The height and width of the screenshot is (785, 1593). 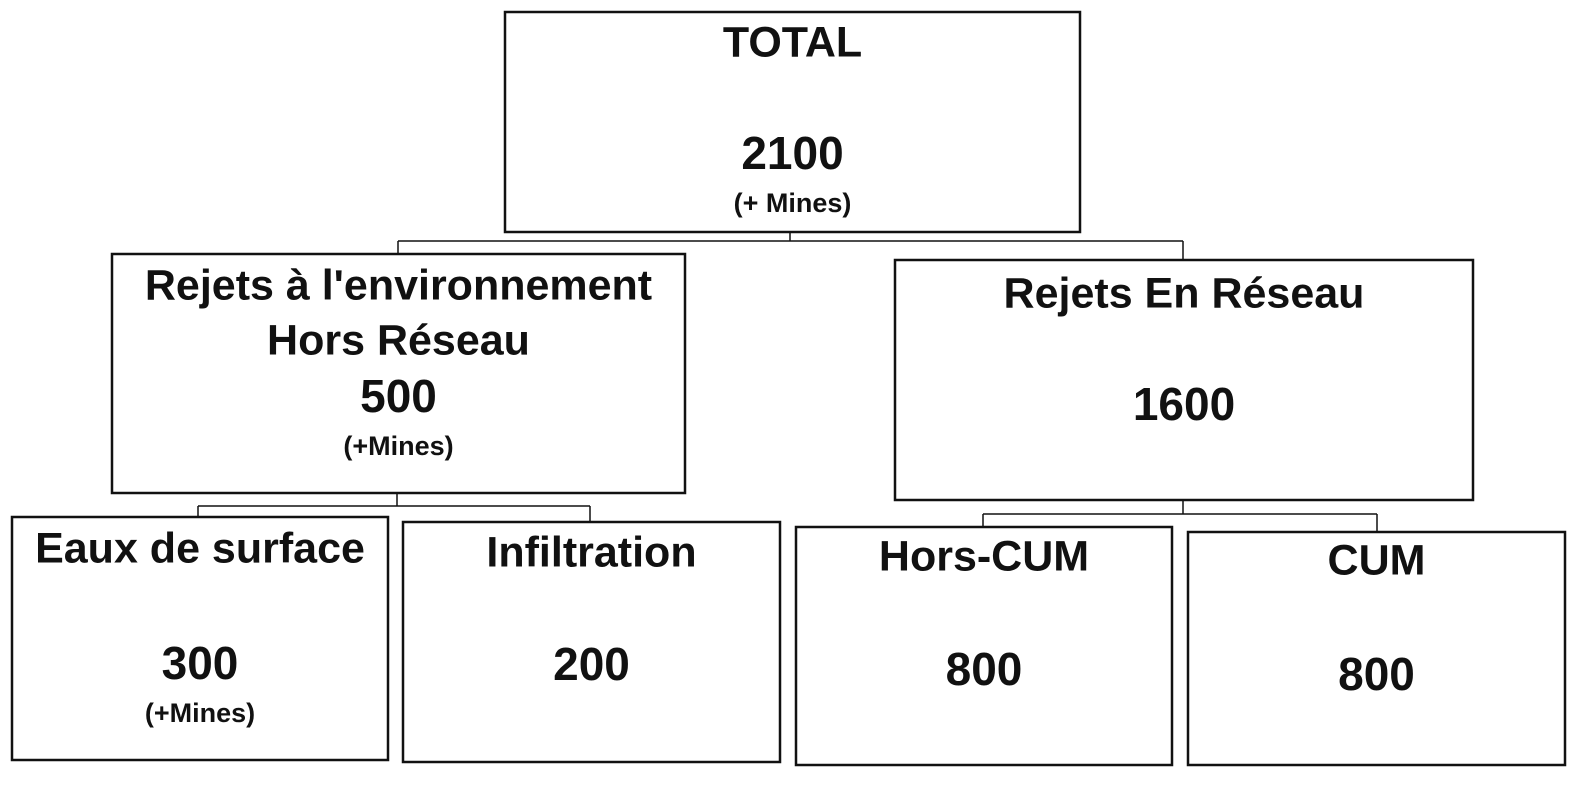 I want to click on node-label: Eaux de surface, so click(x=200, y=548).